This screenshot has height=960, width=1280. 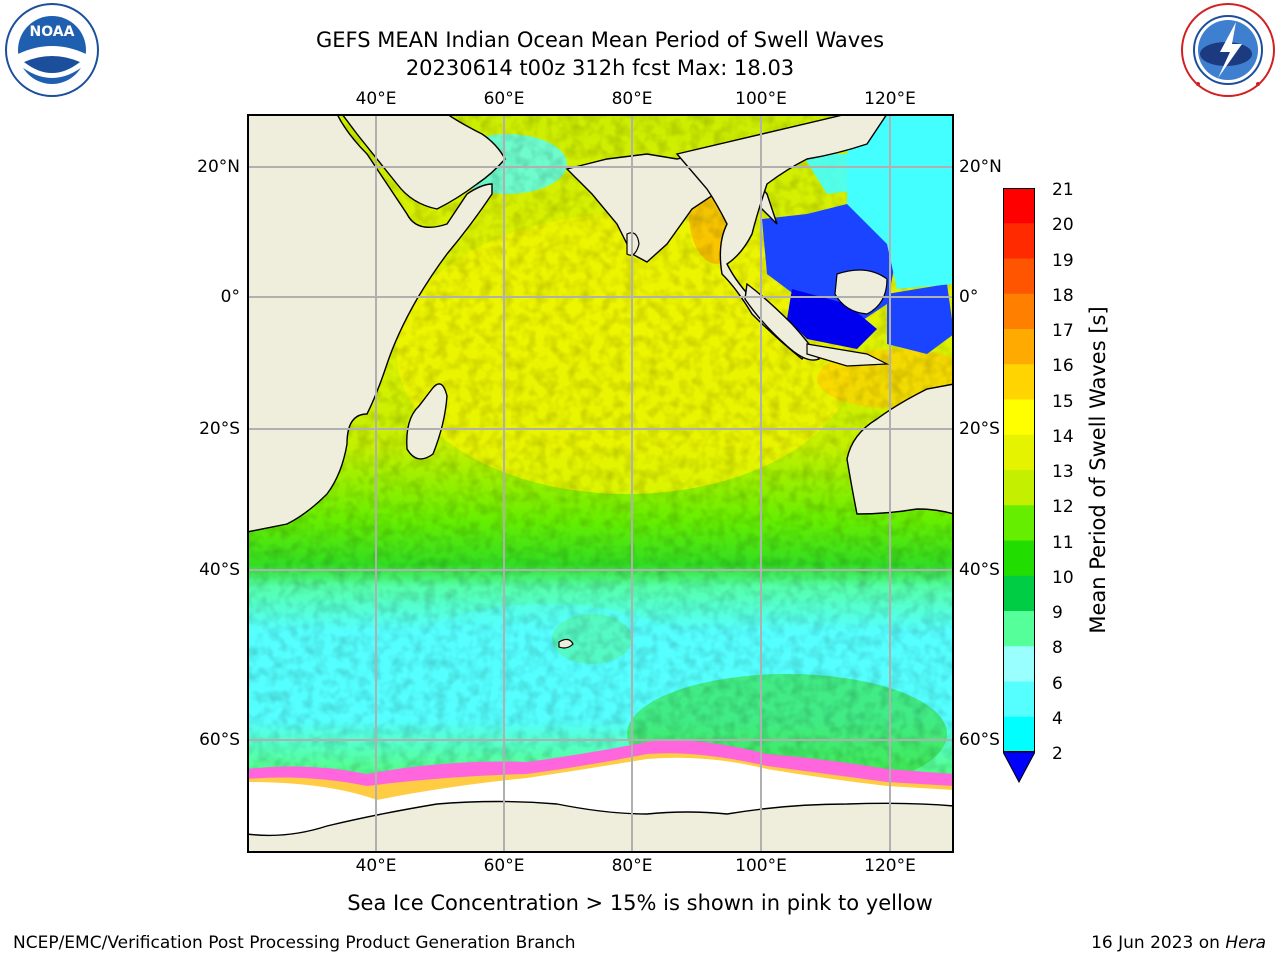 What do you see at coordinates (1158, 943) in the screenshot?
I see `footer-date: 16 Jun 2023 on` at bounding box center [1158, 943].